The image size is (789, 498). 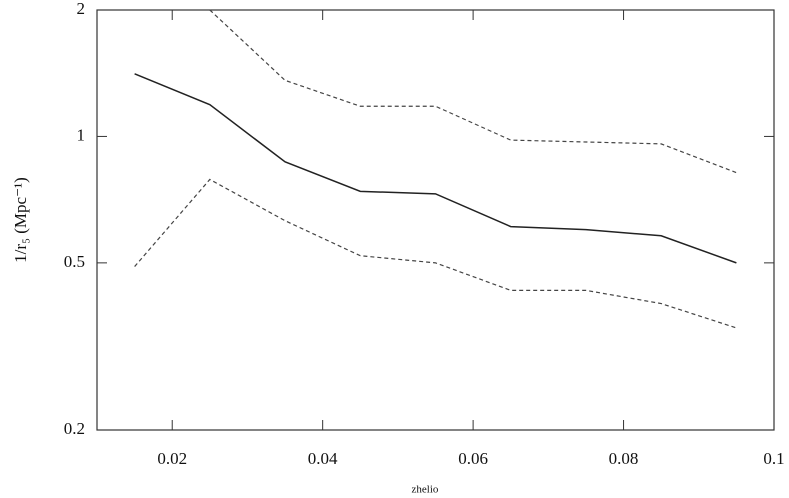 I want to click on y-tick-label: 2, so click(x=81, y=9).